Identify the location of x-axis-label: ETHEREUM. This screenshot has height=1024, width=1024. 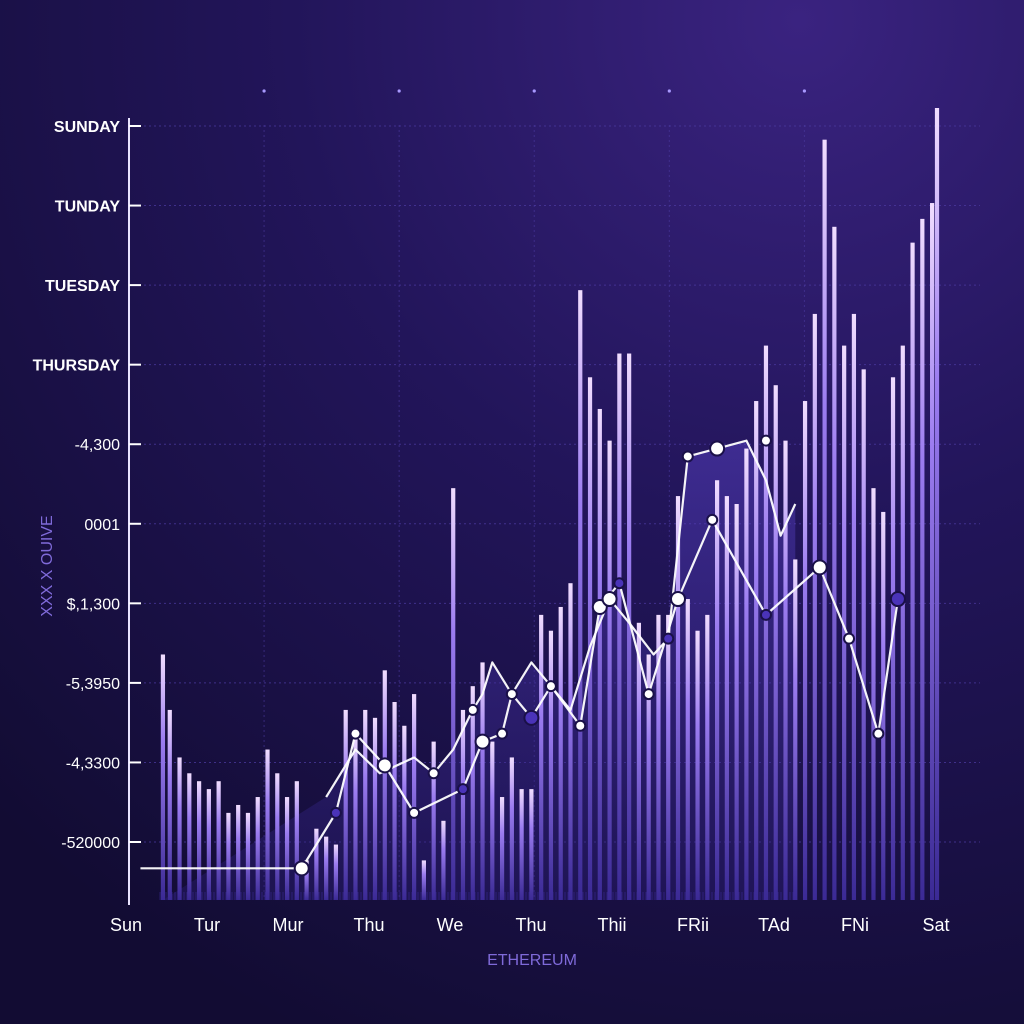
(532, 960).